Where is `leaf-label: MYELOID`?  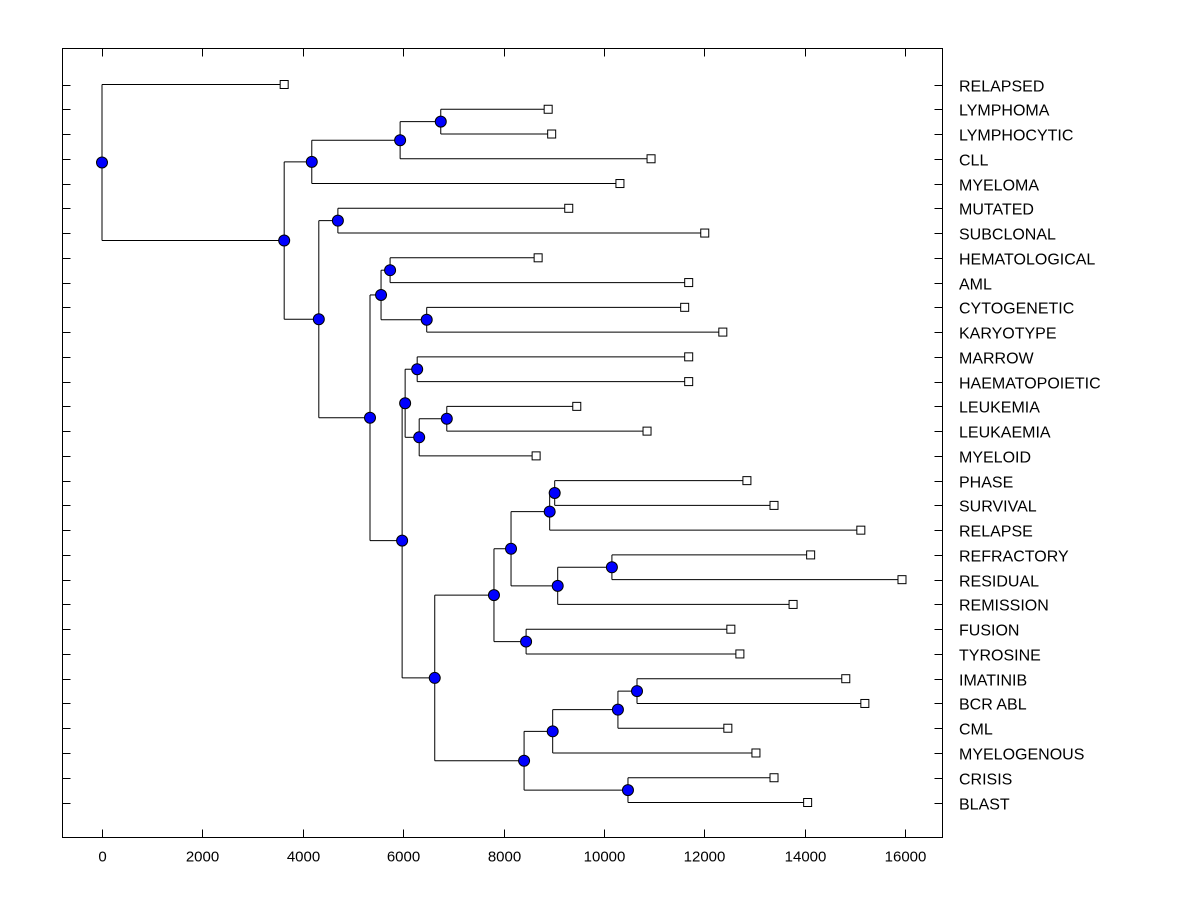
leaf-label: MYELOID is located at coordinates (995, 458).